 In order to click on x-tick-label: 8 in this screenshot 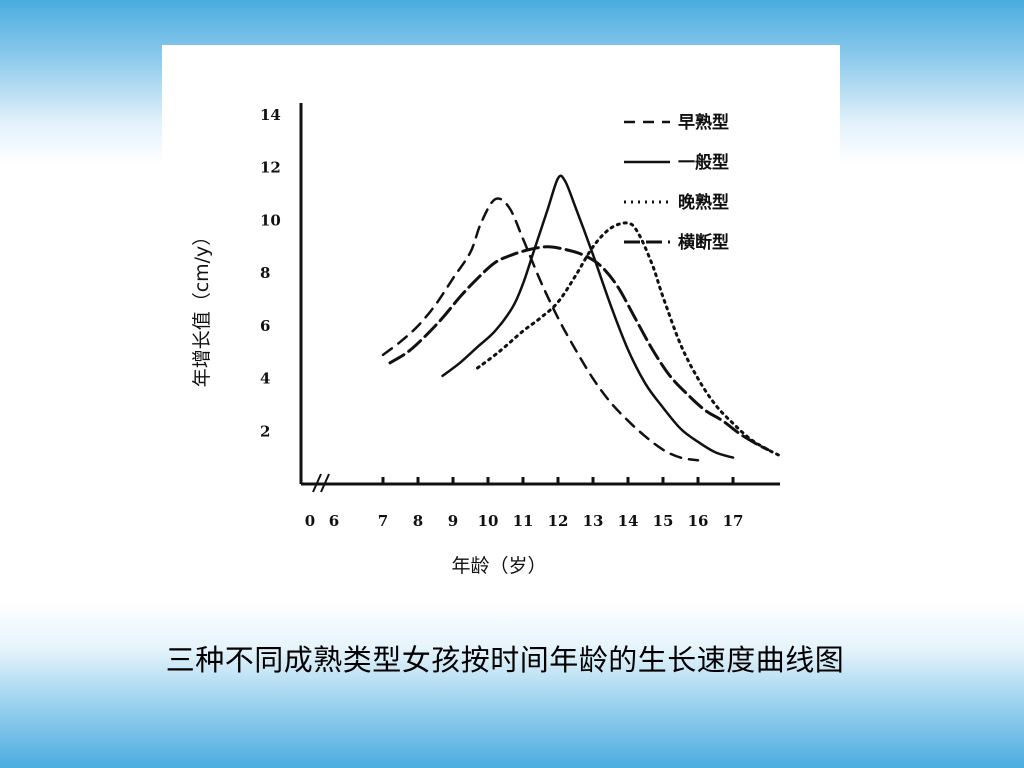, I will do `click(418, 521)`.